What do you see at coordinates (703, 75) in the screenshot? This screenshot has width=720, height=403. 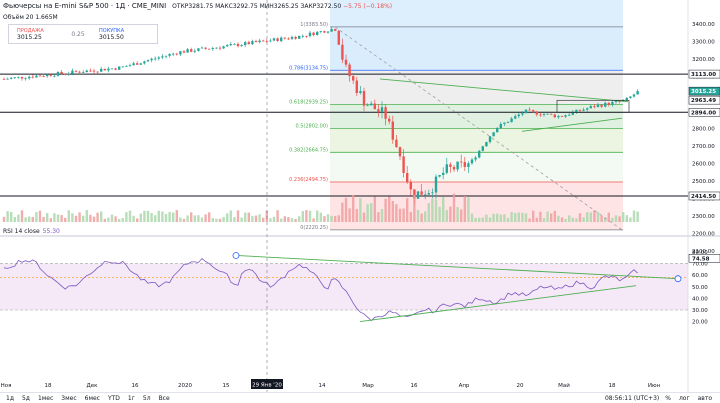 I see `price-badge-text-0: 3113.00` at bounding box center [703, 75].